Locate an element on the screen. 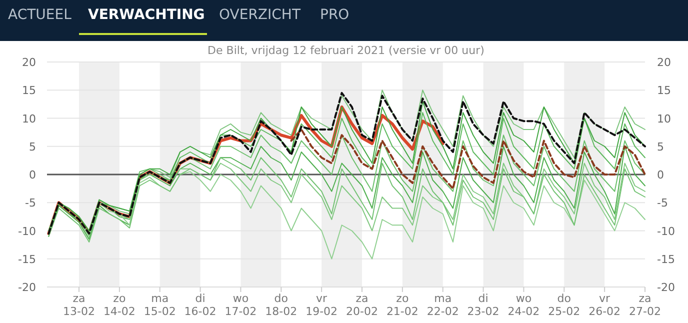  y-tick-label: 10 is located at coordinates (29, 119).